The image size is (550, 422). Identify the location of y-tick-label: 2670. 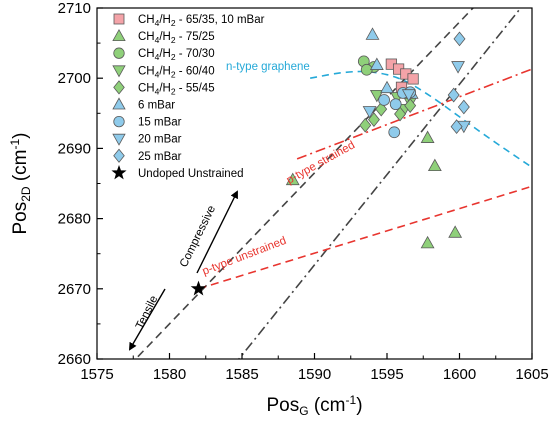
(74, 289).